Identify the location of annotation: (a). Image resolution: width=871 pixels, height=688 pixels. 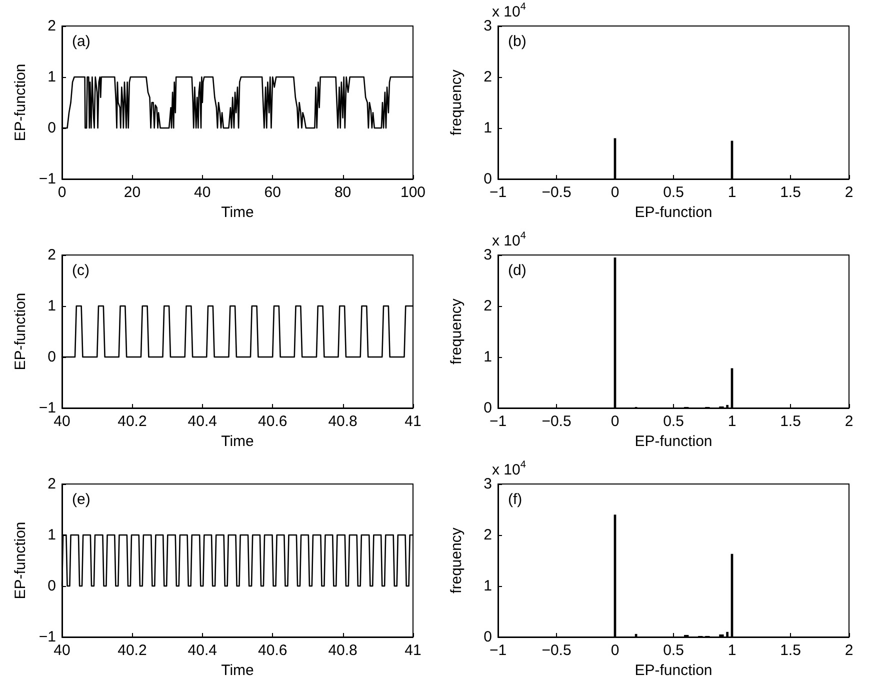
(81, 41).